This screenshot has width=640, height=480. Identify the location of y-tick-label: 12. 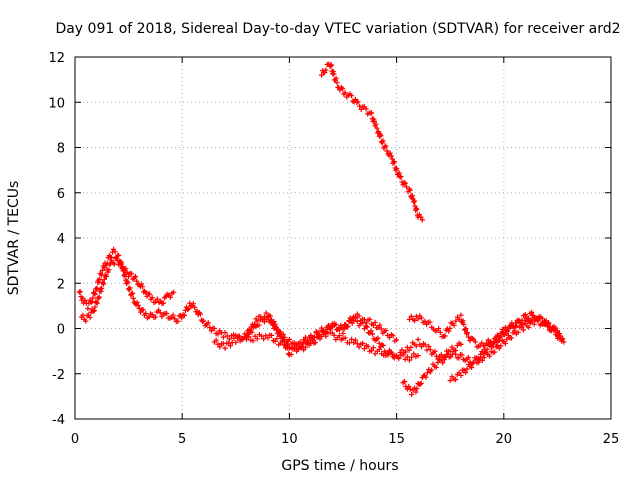
(56, 58).